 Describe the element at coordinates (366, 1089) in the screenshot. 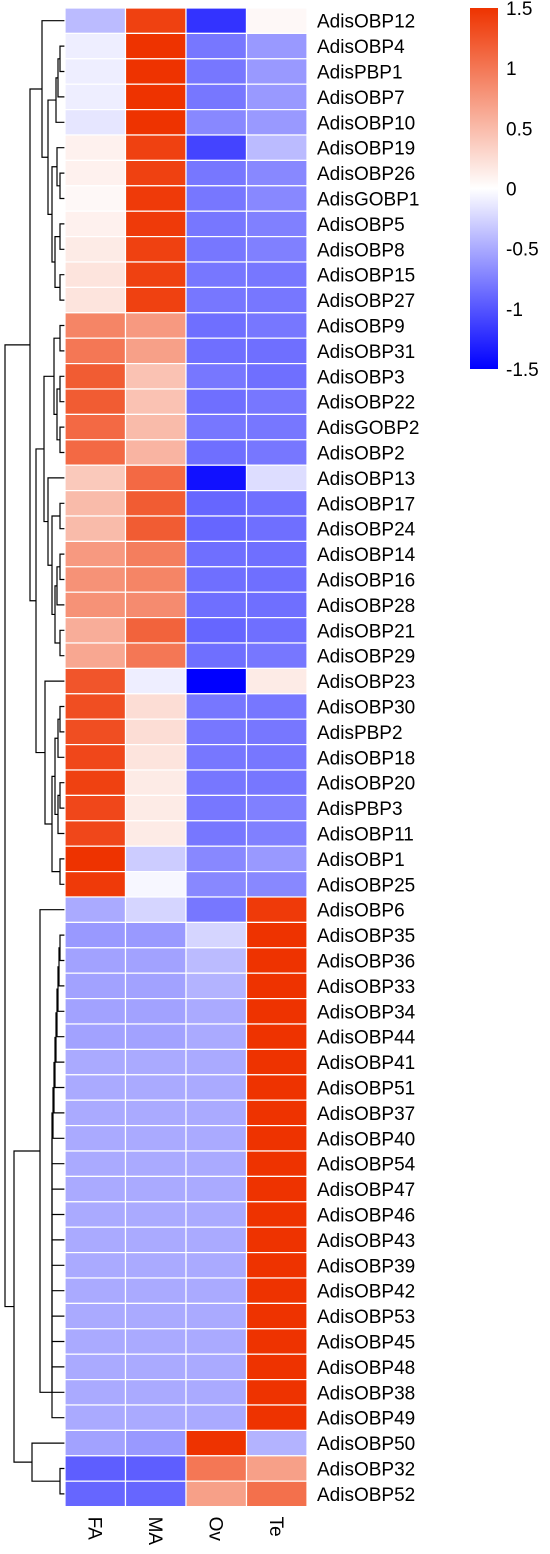

I see `row-label: AdisOBP51` at that location.